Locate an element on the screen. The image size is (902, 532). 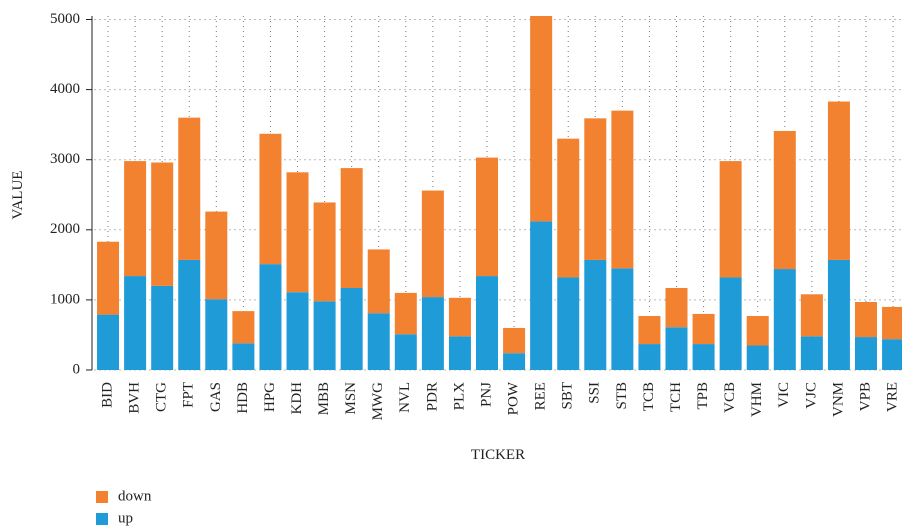
x-tick-label: BVH is located at coordinates (135, 398).